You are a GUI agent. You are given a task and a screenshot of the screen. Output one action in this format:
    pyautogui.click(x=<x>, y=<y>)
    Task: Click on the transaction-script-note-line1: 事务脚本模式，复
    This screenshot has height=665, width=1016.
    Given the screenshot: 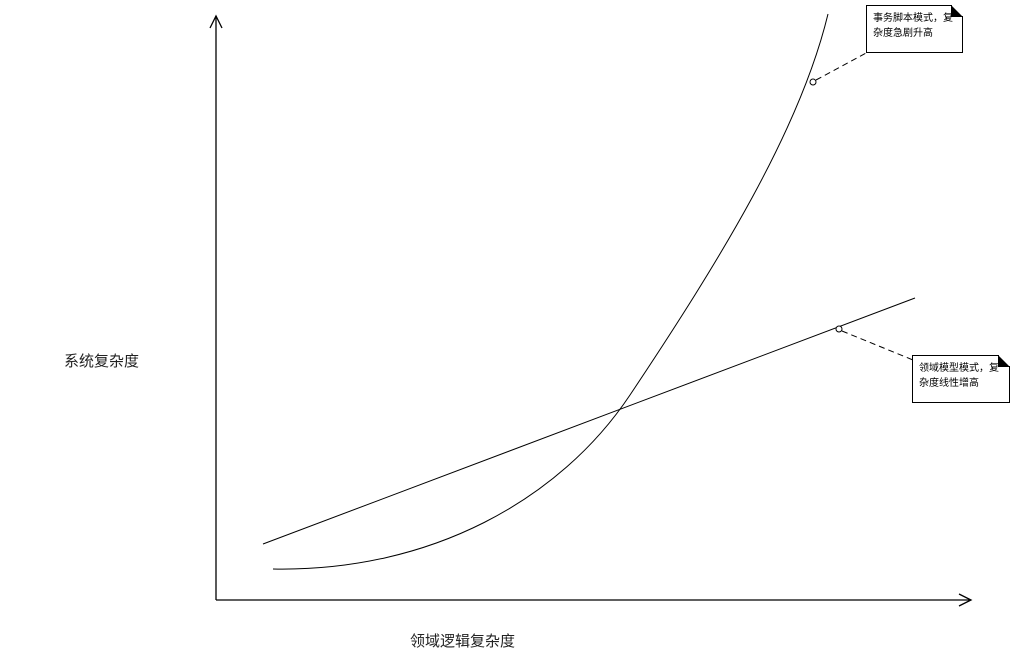 What is the action you would take?
    pyautogui.click(x=913, y=18)
    